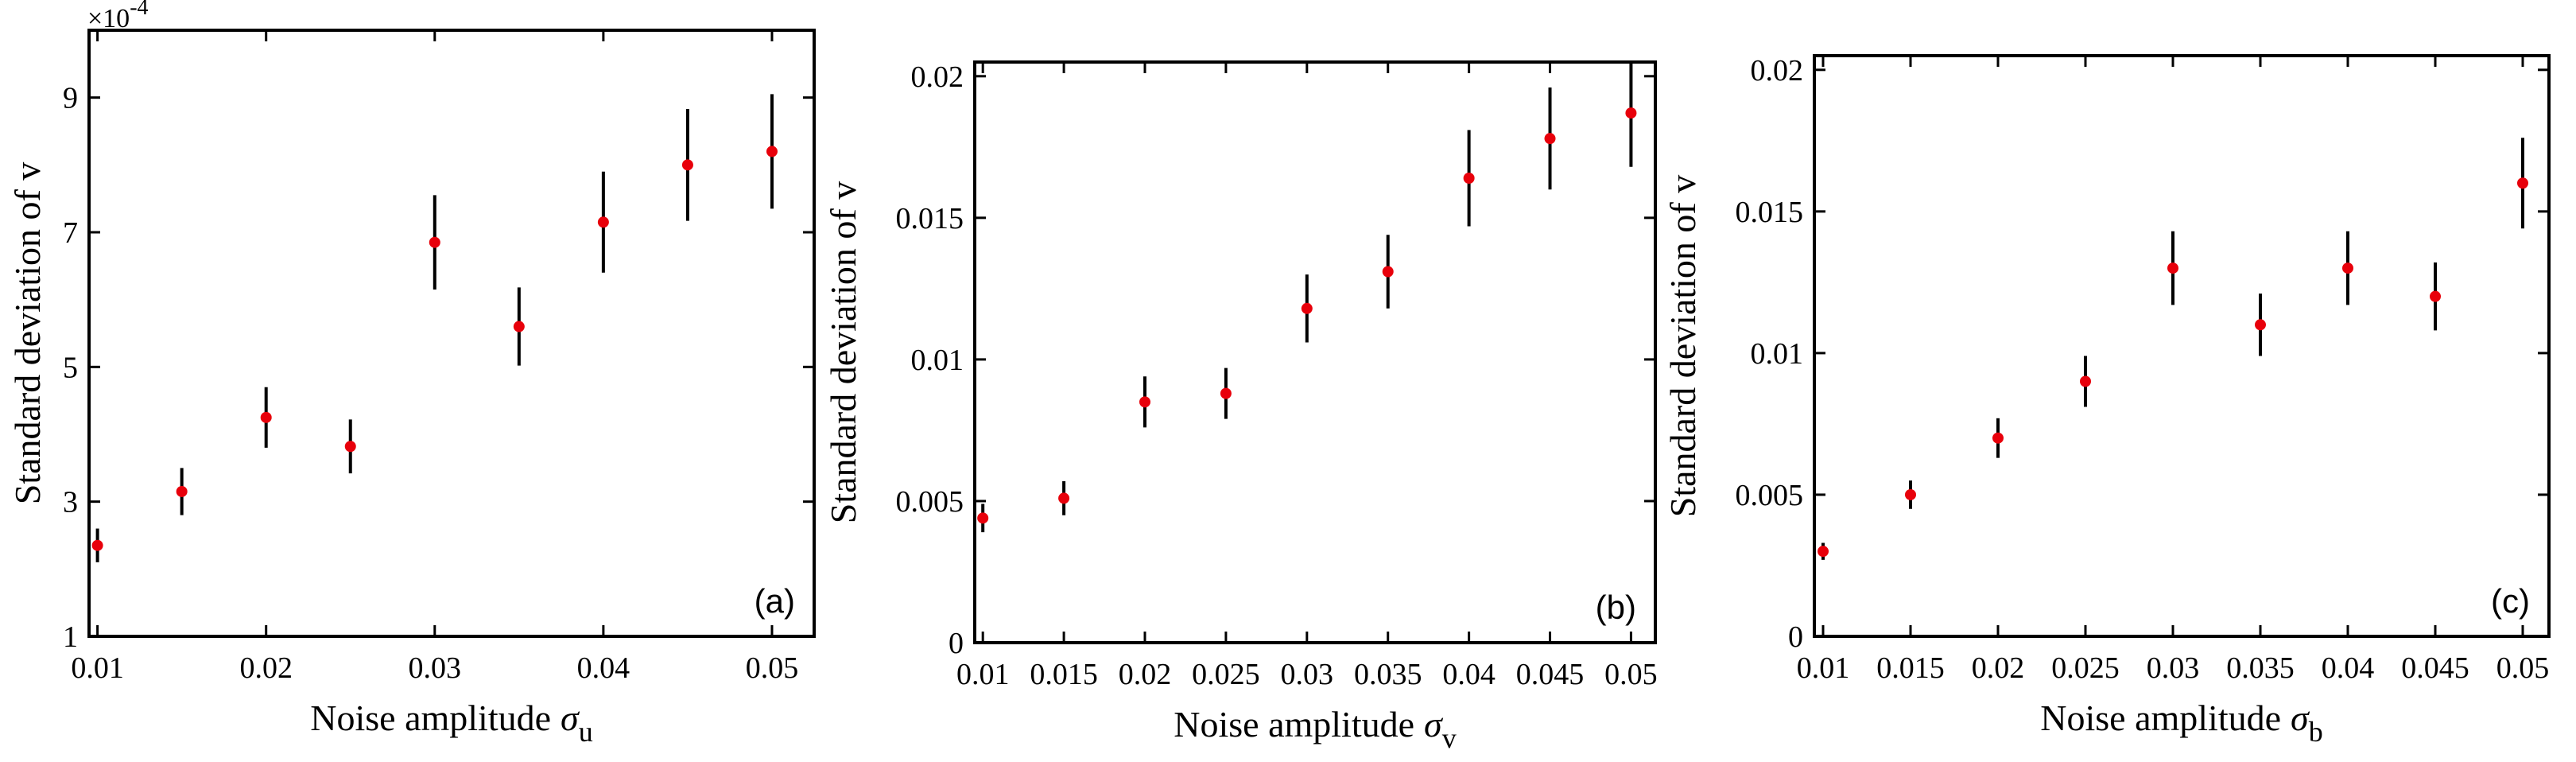 The image size is (2576, 762). Describe the element at coordinates (109, 18) in the screenshot. I see `y-multiplier-base: ×10` at that location.